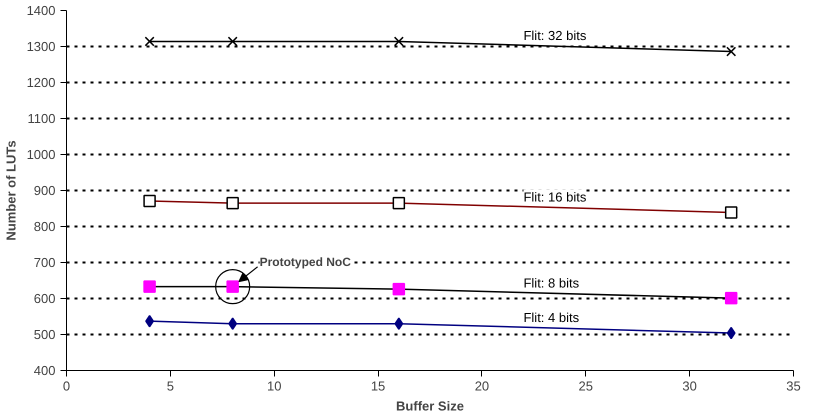  Describe the element at coordinates (41, 82) in the screenshot. I see `y-tick-label: 1200` at that location.